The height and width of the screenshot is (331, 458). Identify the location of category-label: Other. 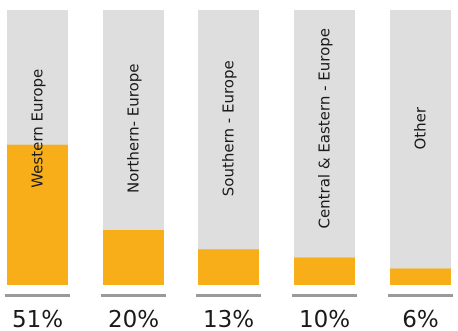
(421, 127).